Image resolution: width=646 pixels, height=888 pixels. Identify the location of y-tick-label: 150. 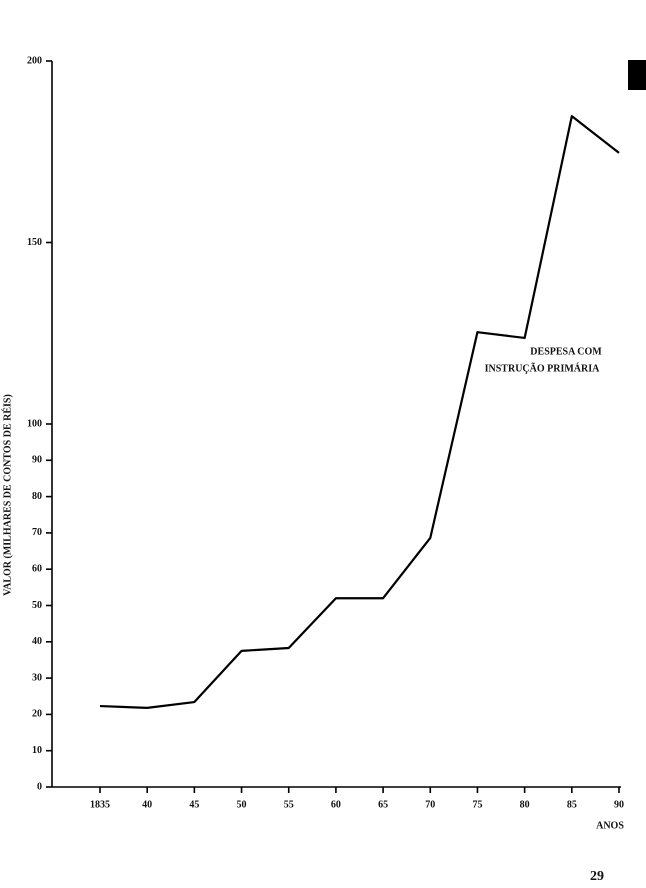
(34, 242).